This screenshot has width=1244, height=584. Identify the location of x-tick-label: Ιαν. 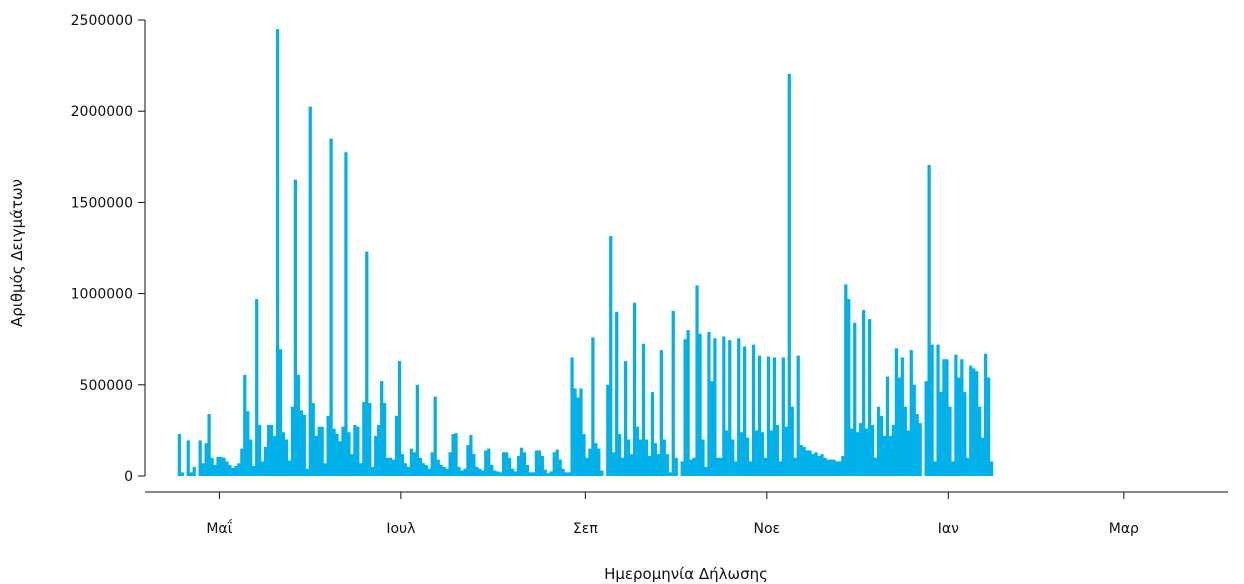
(948, 529).